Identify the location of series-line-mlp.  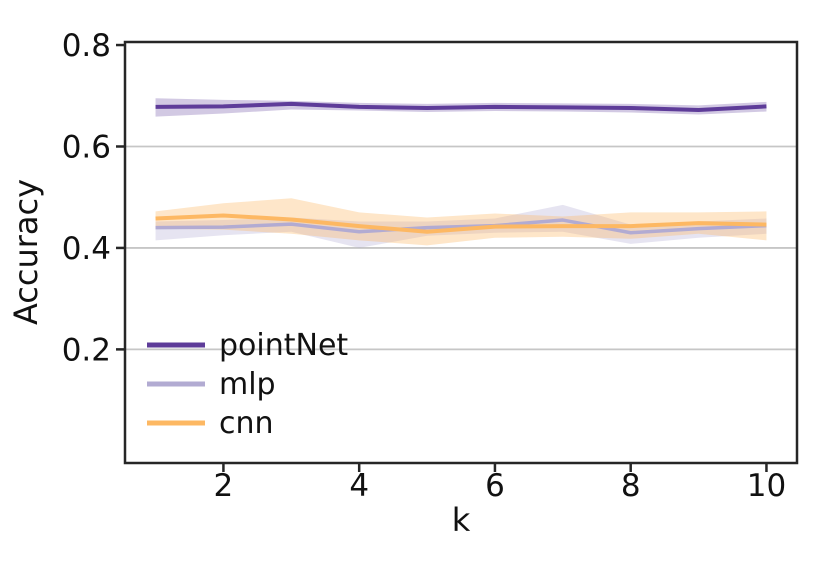
(461, 226).